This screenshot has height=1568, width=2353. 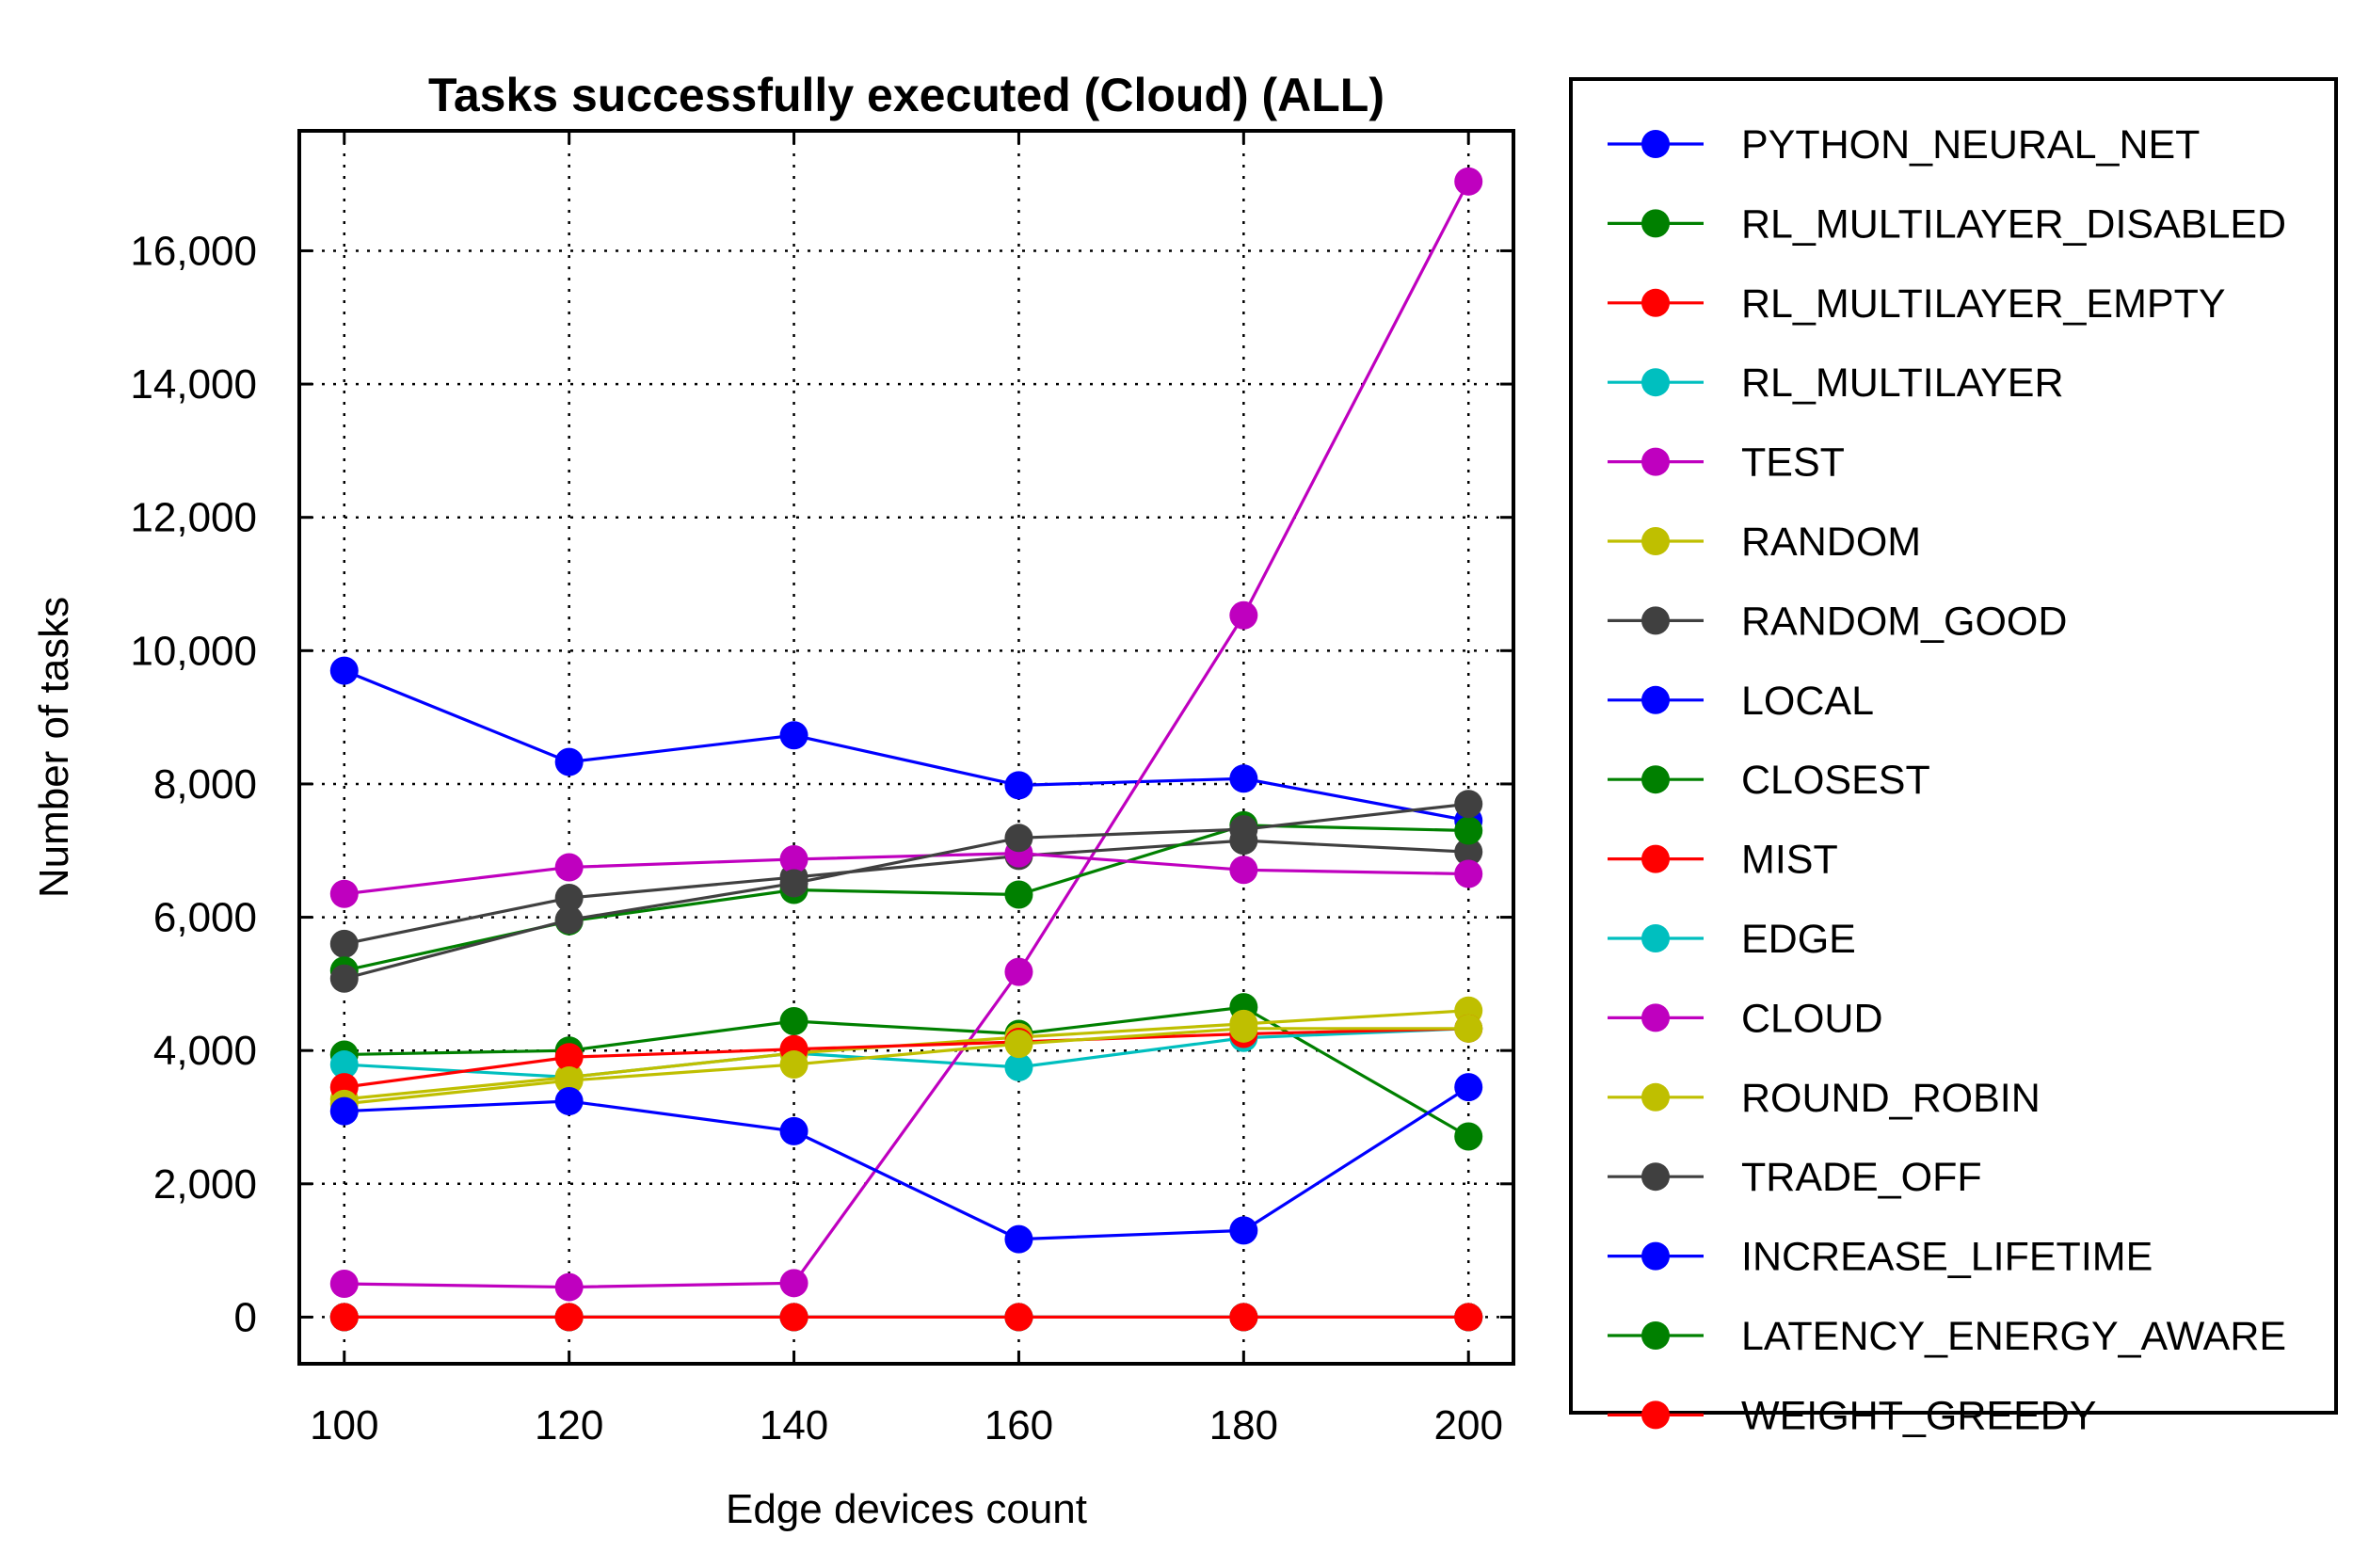 I want to click on x-tick-label: 100, so click(x=344, y=1425).